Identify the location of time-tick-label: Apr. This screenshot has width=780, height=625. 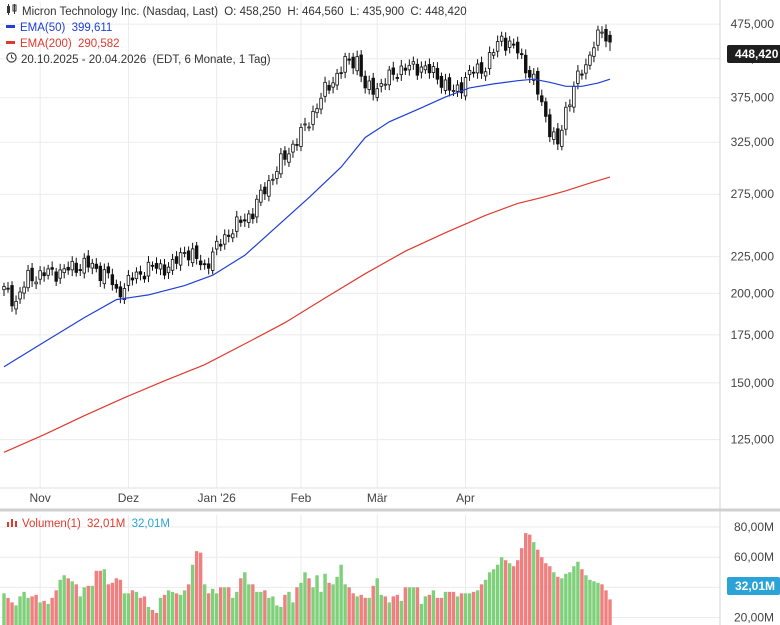
(465, 498).